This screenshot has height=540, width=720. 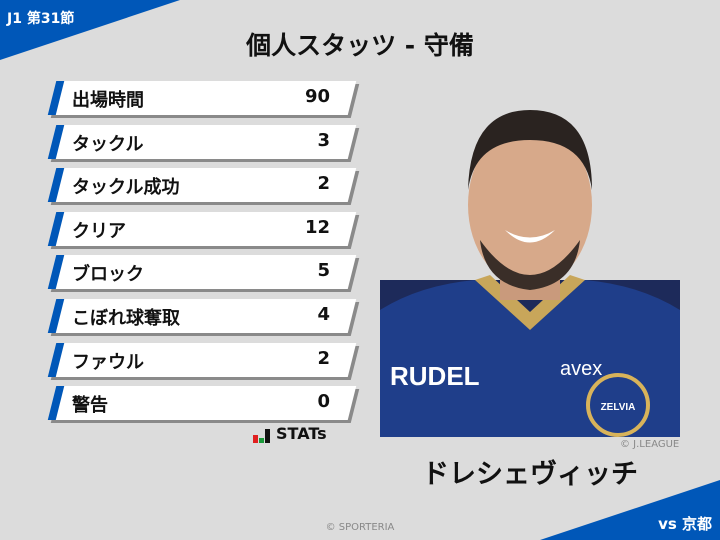 I want to click on opponent-label: vs 京都, so click(x=685, y=524).